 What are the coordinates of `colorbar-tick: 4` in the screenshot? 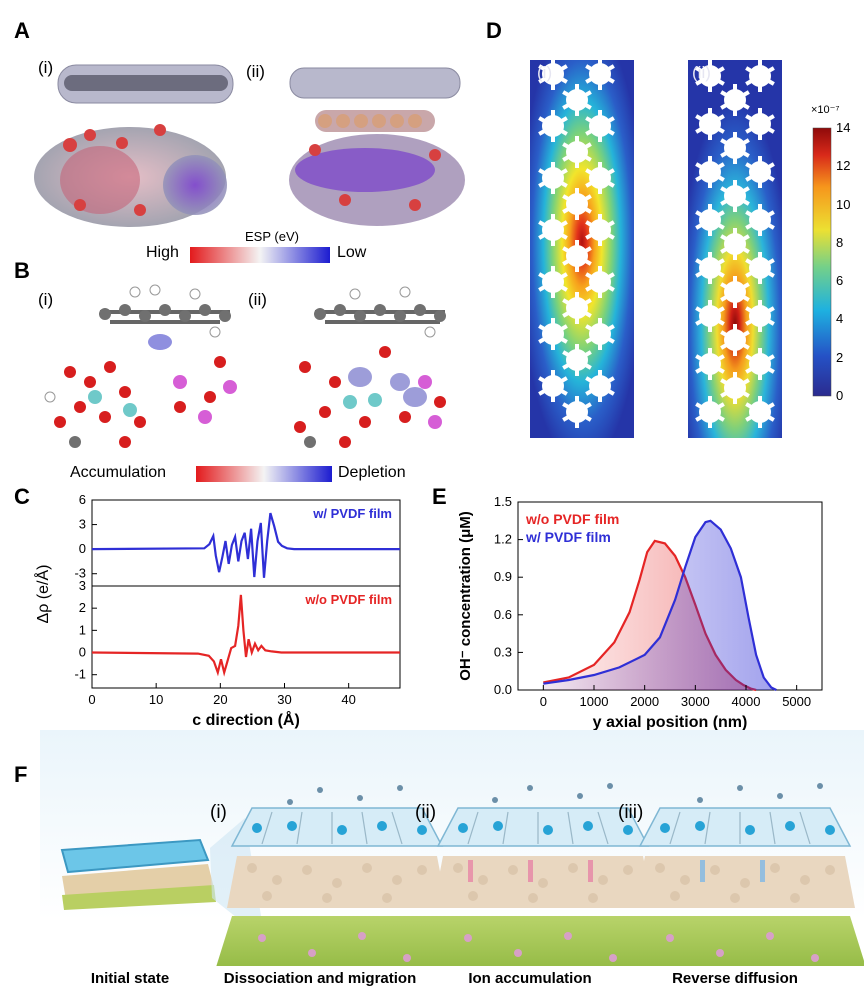 It's located at (840, 319).